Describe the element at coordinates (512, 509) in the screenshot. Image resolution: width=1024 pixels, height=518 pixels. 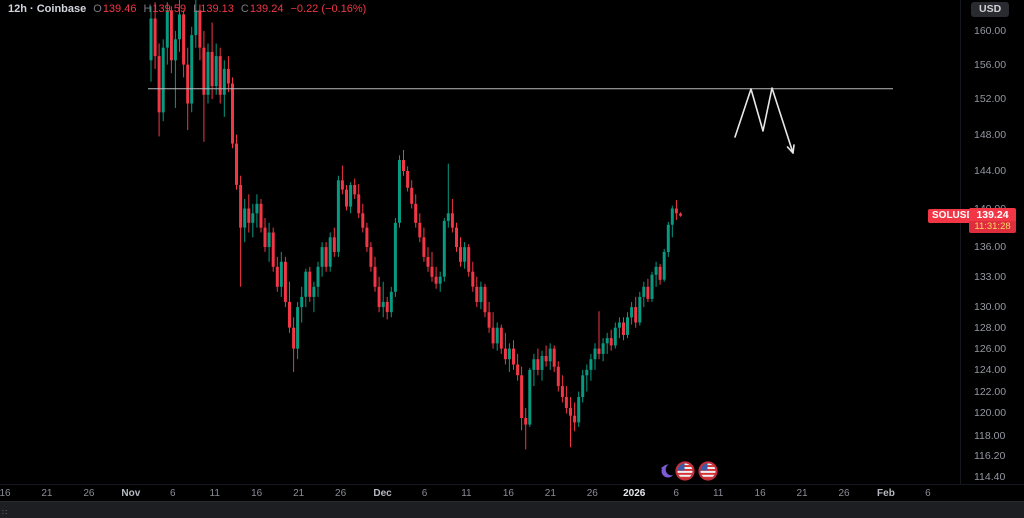
I see `bottom-toolbar-strip: ∷` at that location.